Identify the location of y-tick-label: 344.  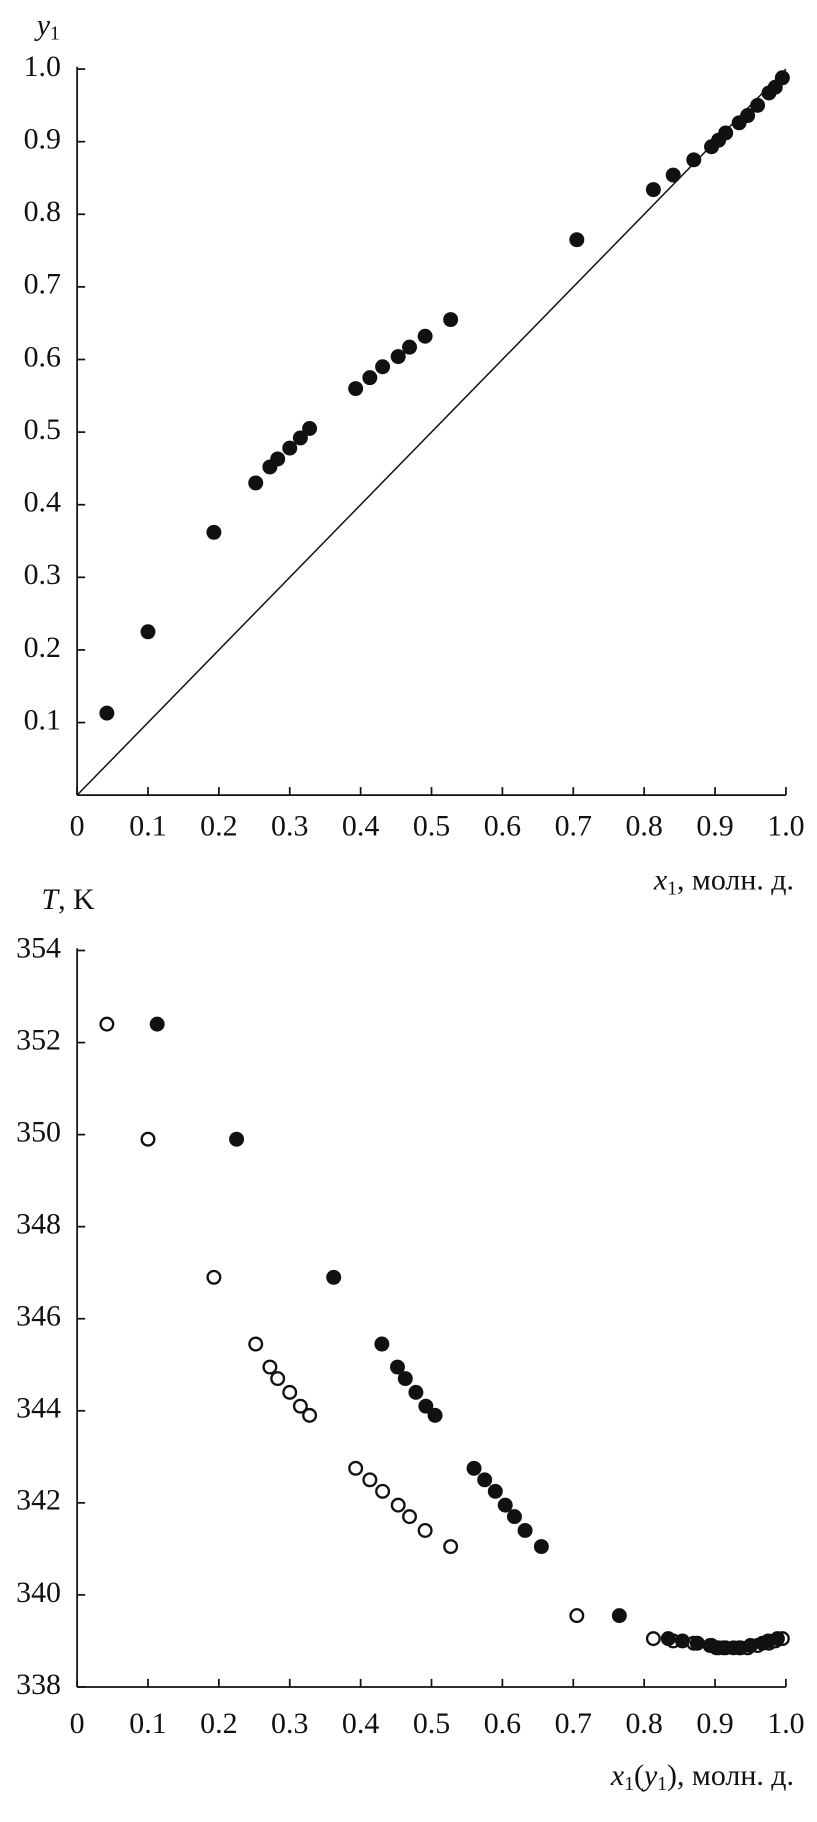
(38, 1408).